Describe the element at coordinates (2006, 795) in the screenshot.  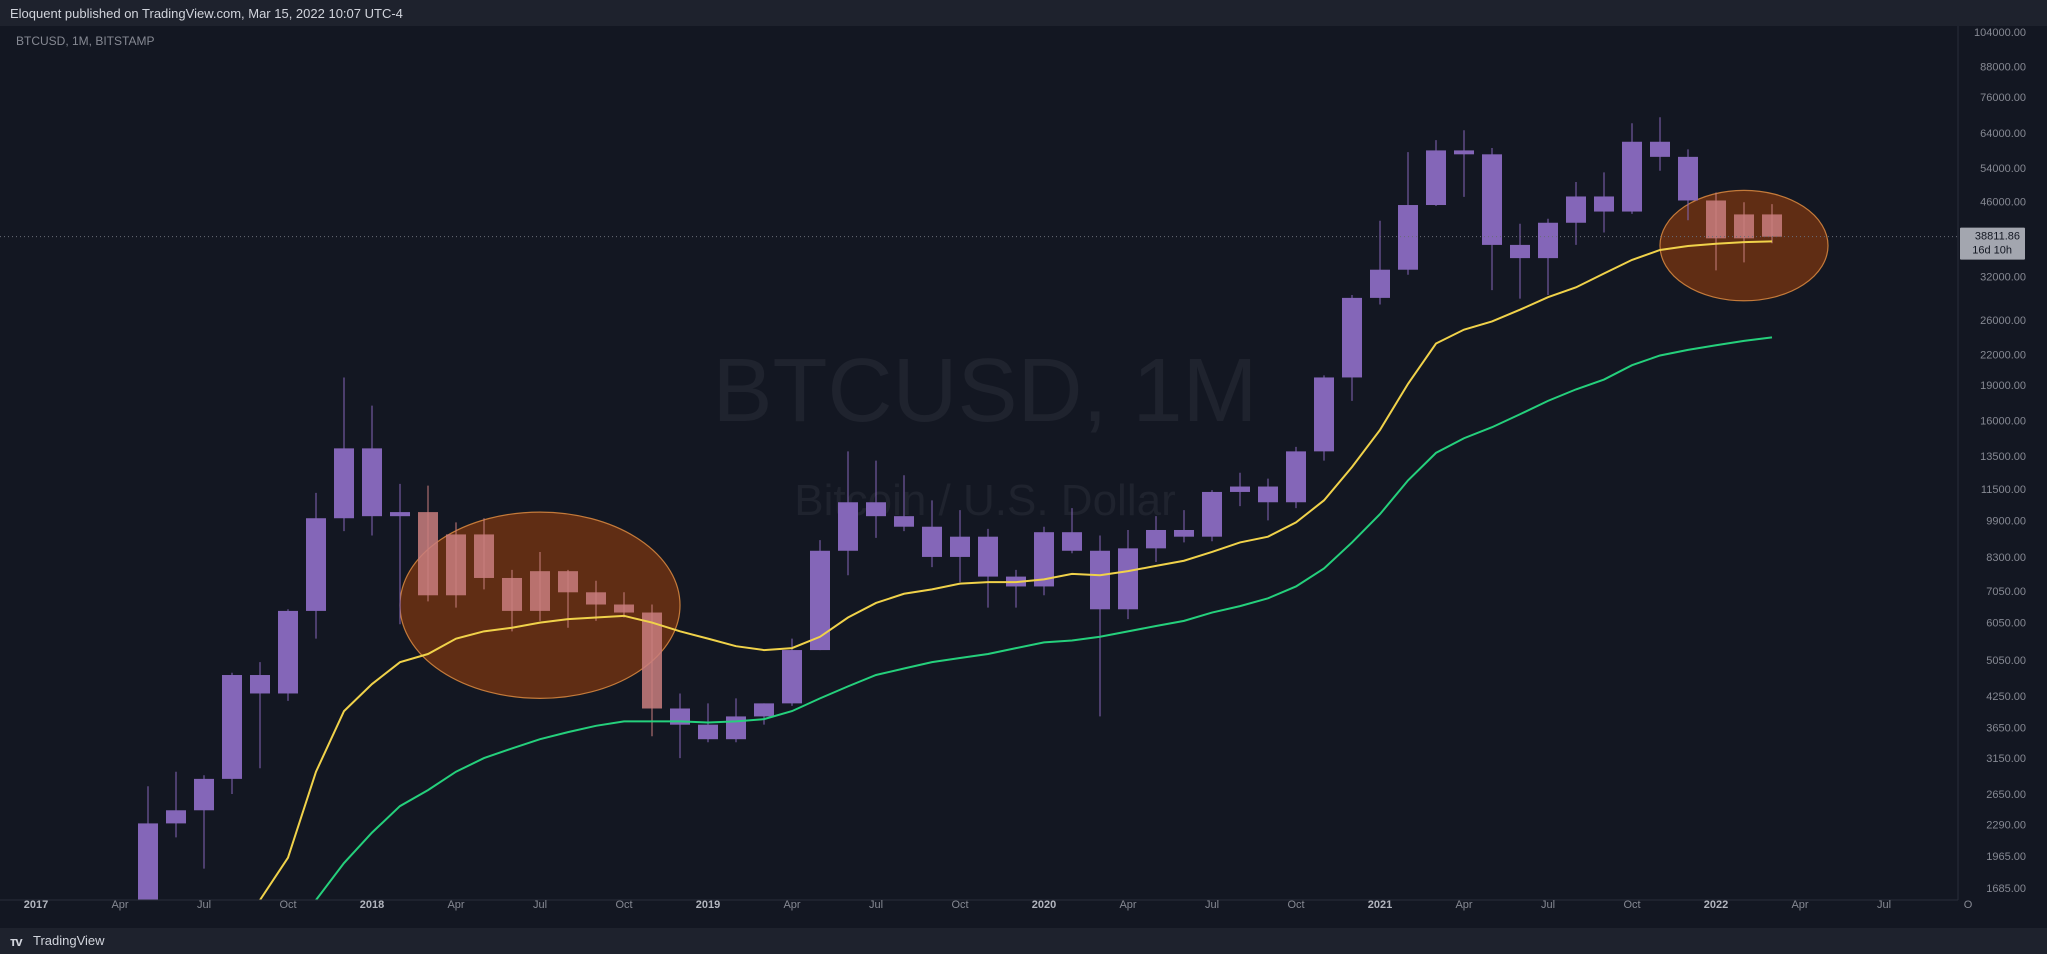
I see `price-tick-label: 2650.00` at that location.